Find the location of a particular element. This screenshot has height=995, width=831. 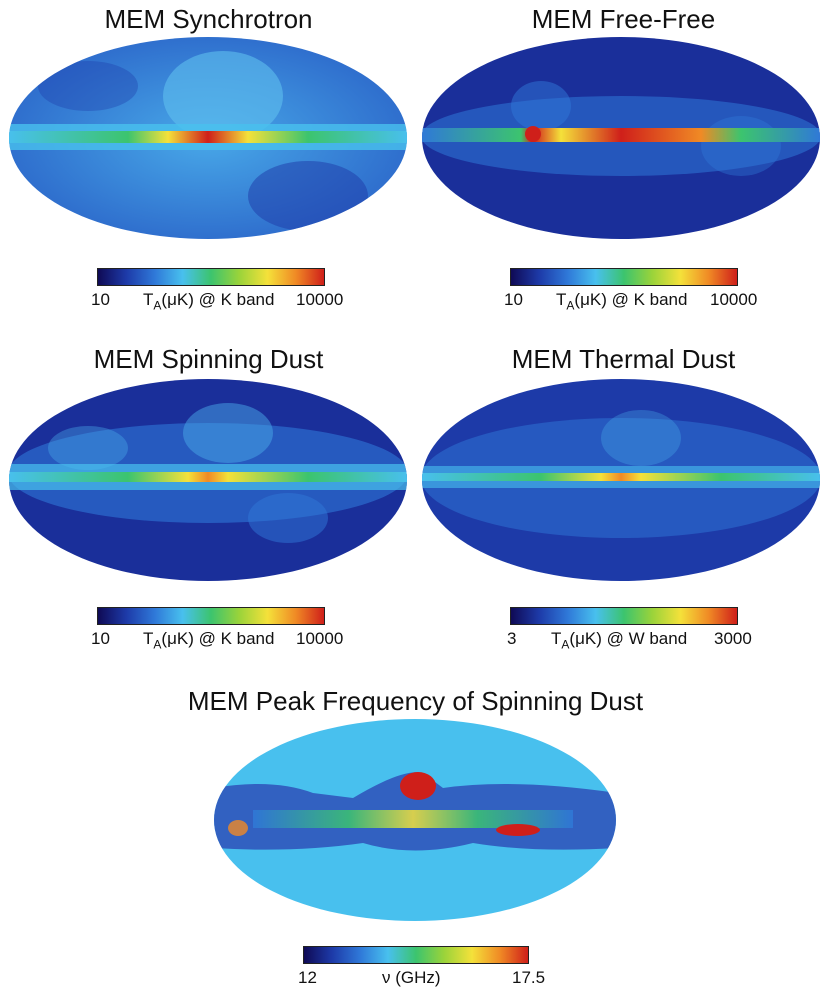

colorbar-max-synchrotron: 10000 is located at coordinates (320, 299).